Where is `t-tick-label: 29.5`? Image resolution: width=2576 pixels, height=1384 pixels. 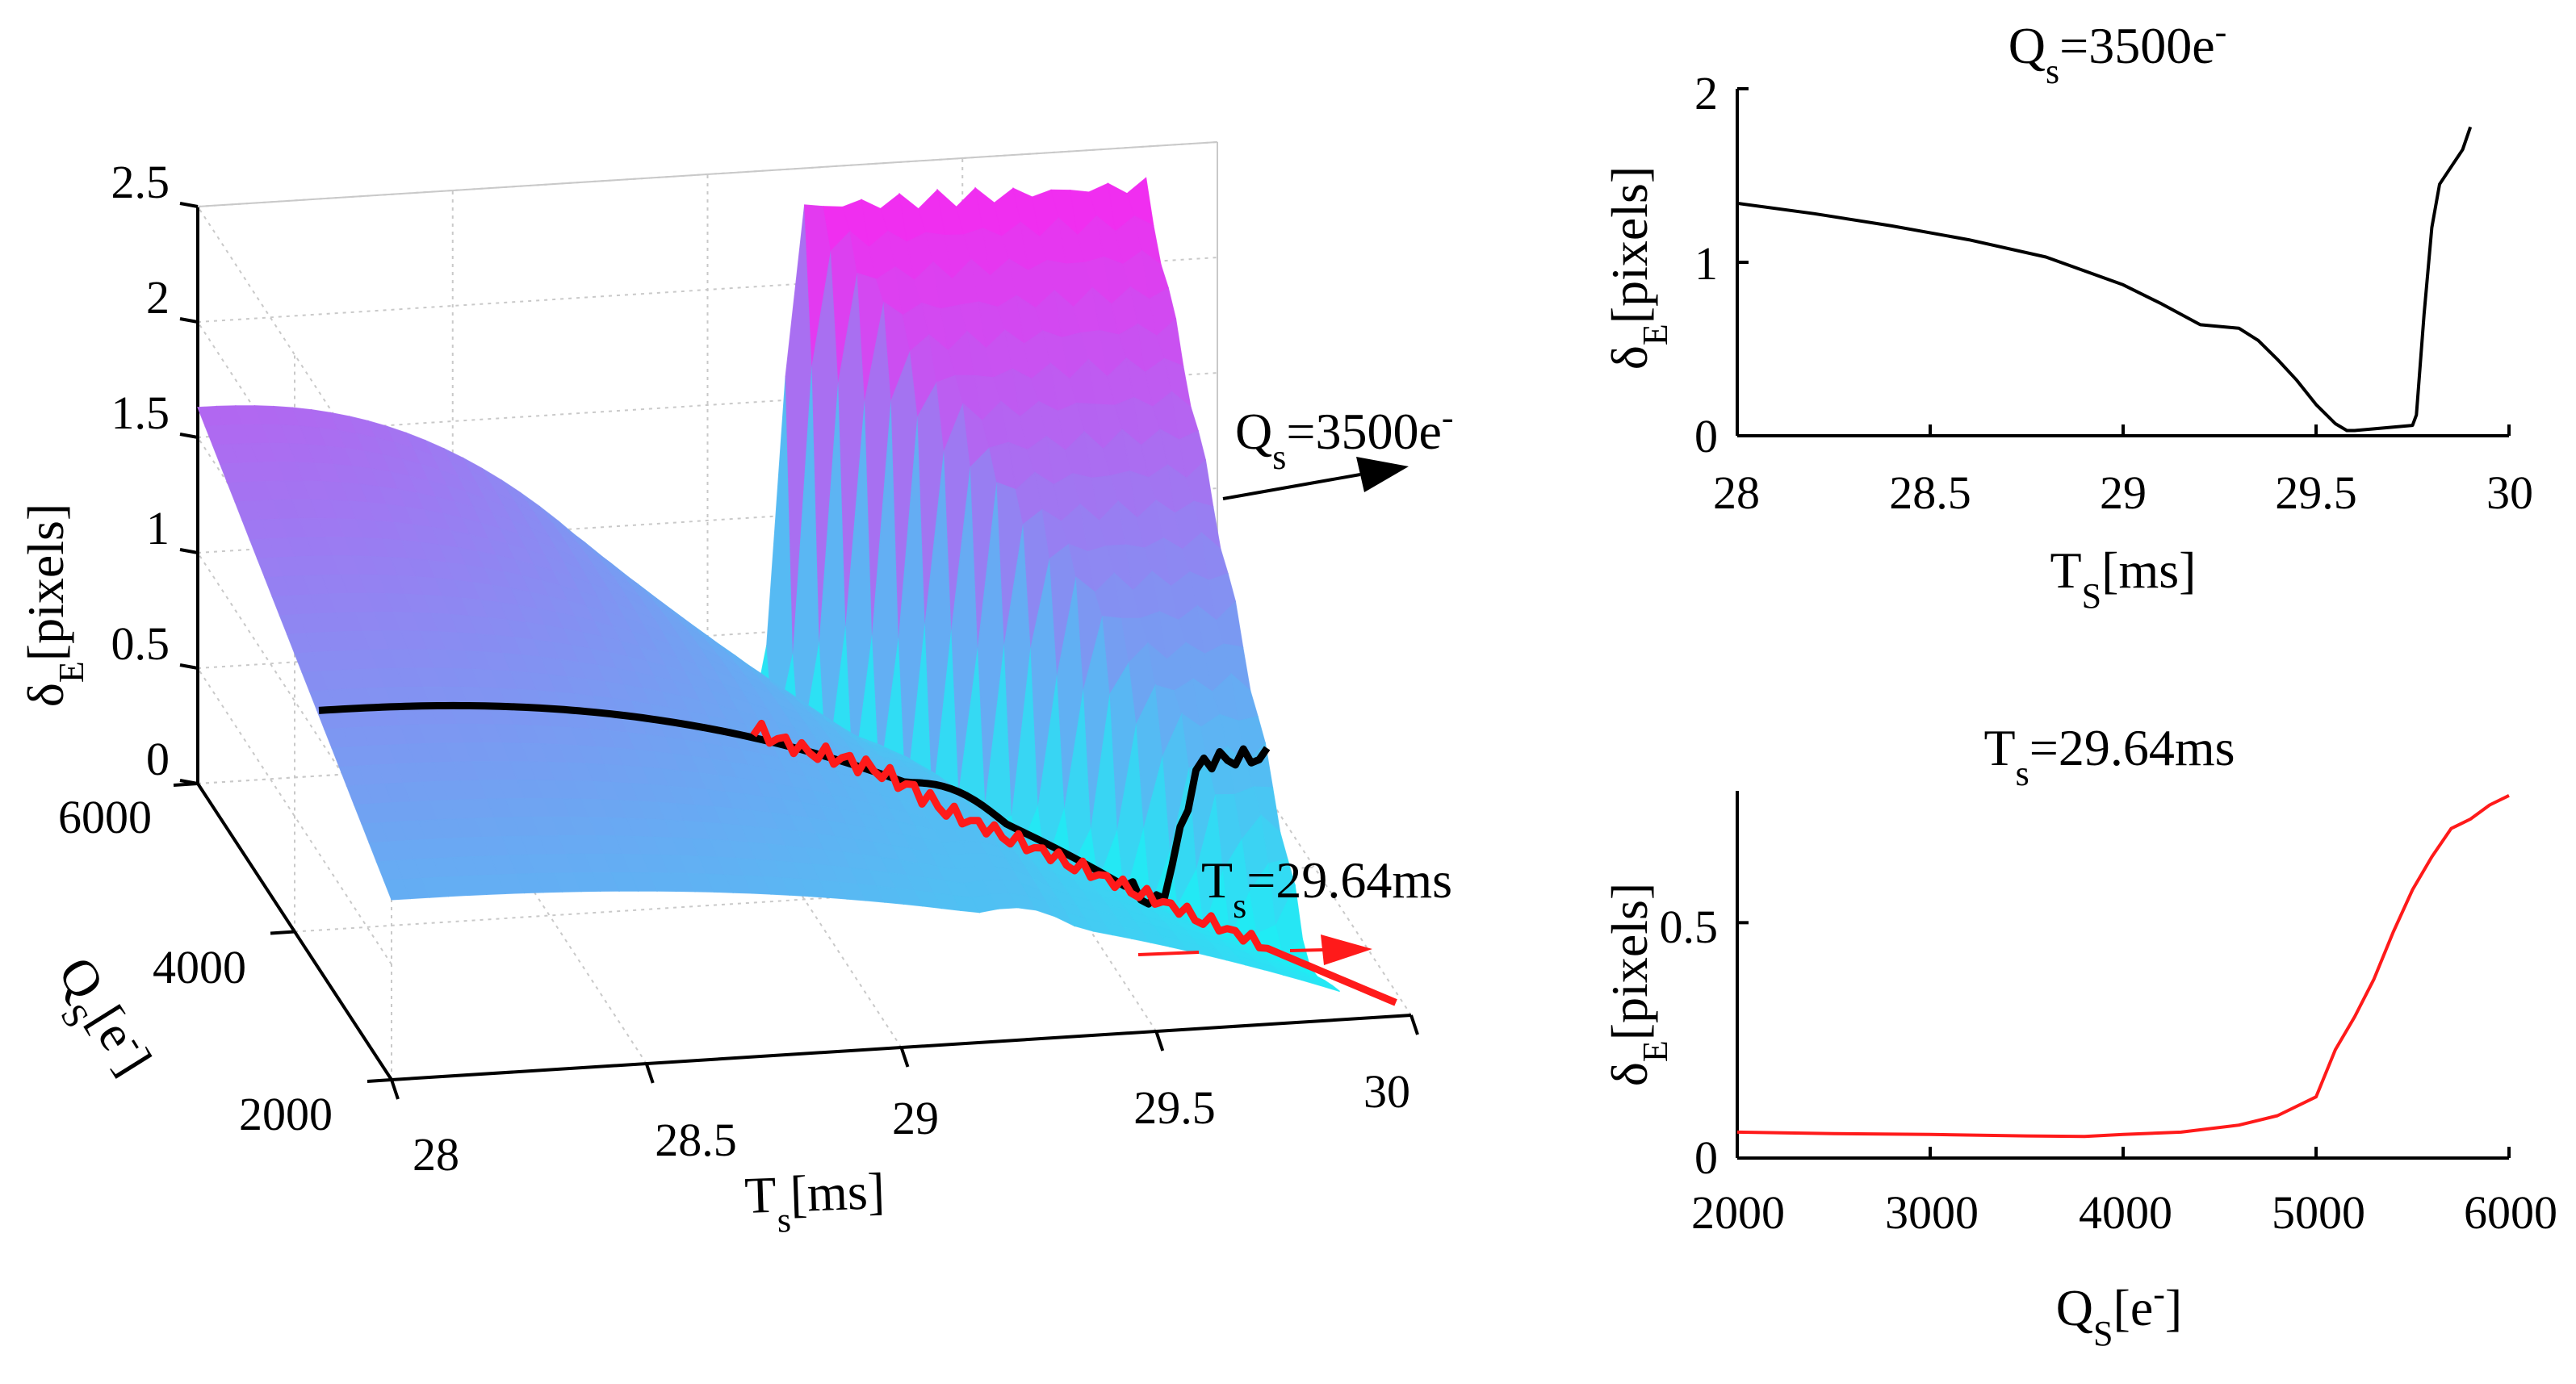 t-tick-label: 29.5 is located at coordinates (1174, 1107).